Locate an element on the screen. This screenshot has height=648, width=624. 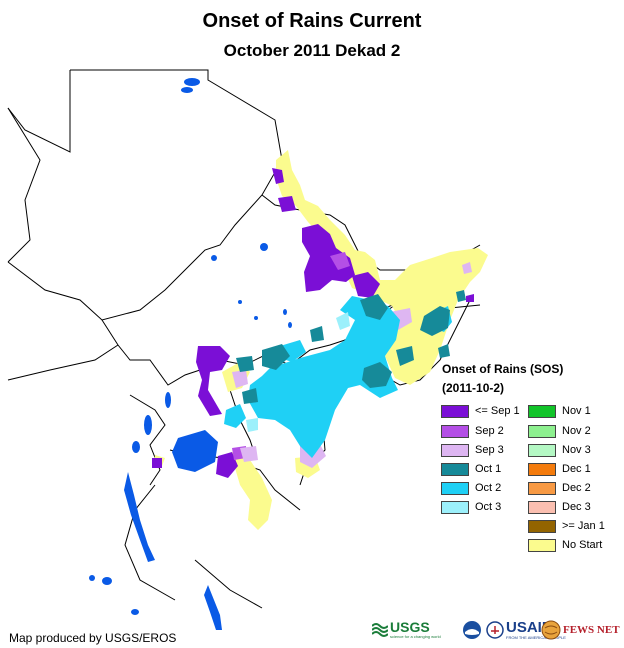
legend-item: <= Sep 1 is located at coordinates (480, 411).